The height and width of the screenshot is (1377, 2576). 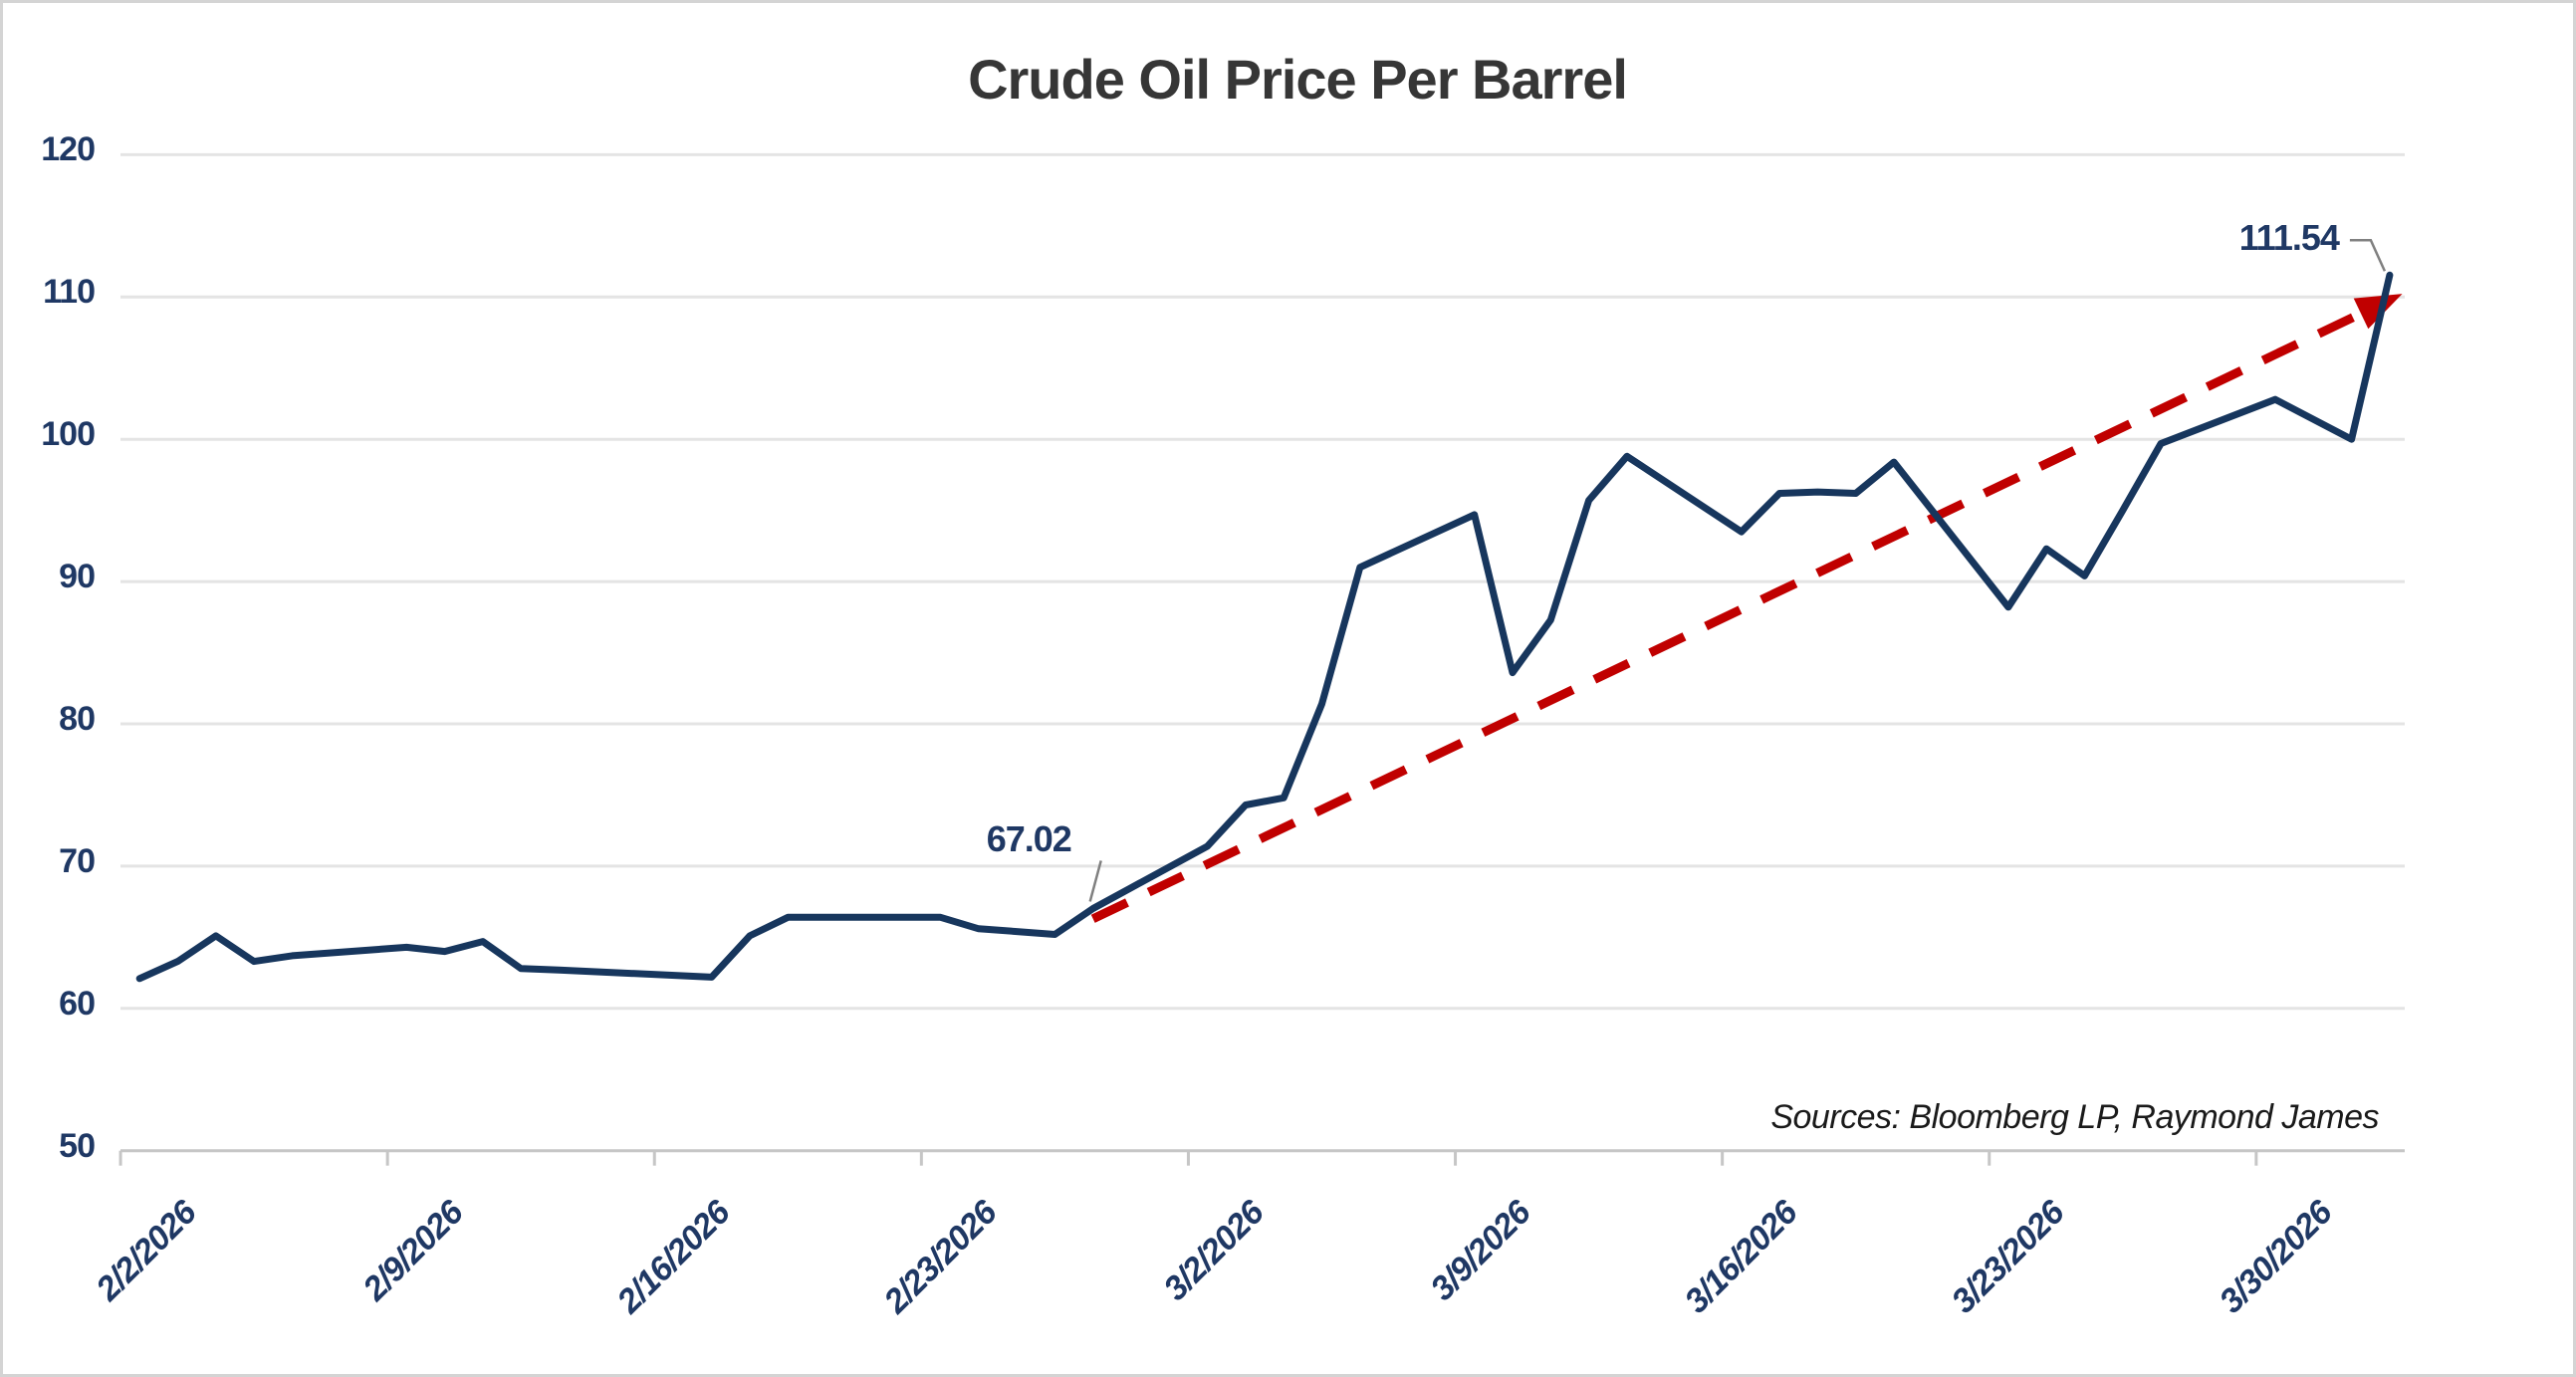 What do you see at coordinates (77, 1003) in the screenshot?
I see `y-axis-tick-label-60: 60` at bounding box center [77, 1003].